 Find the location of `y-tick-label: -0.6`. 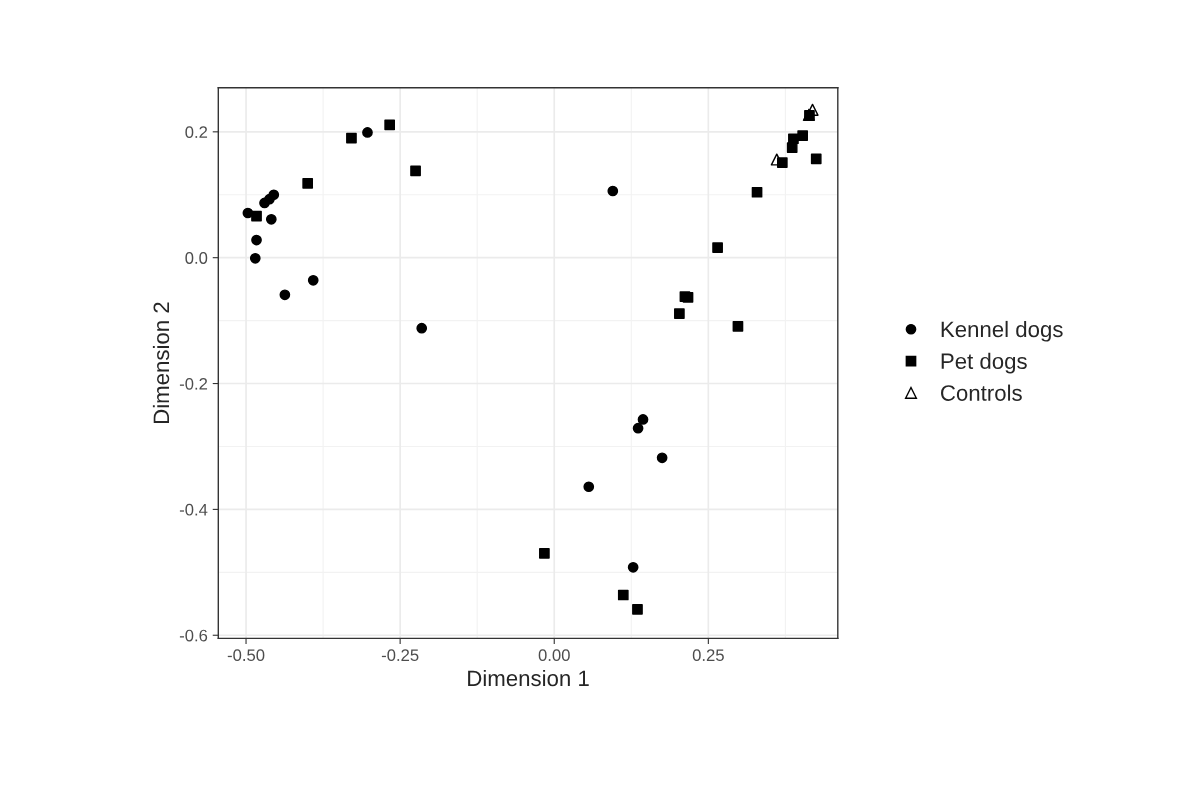

y-tick-label: -0.6 is located at coordinates (193, 635).